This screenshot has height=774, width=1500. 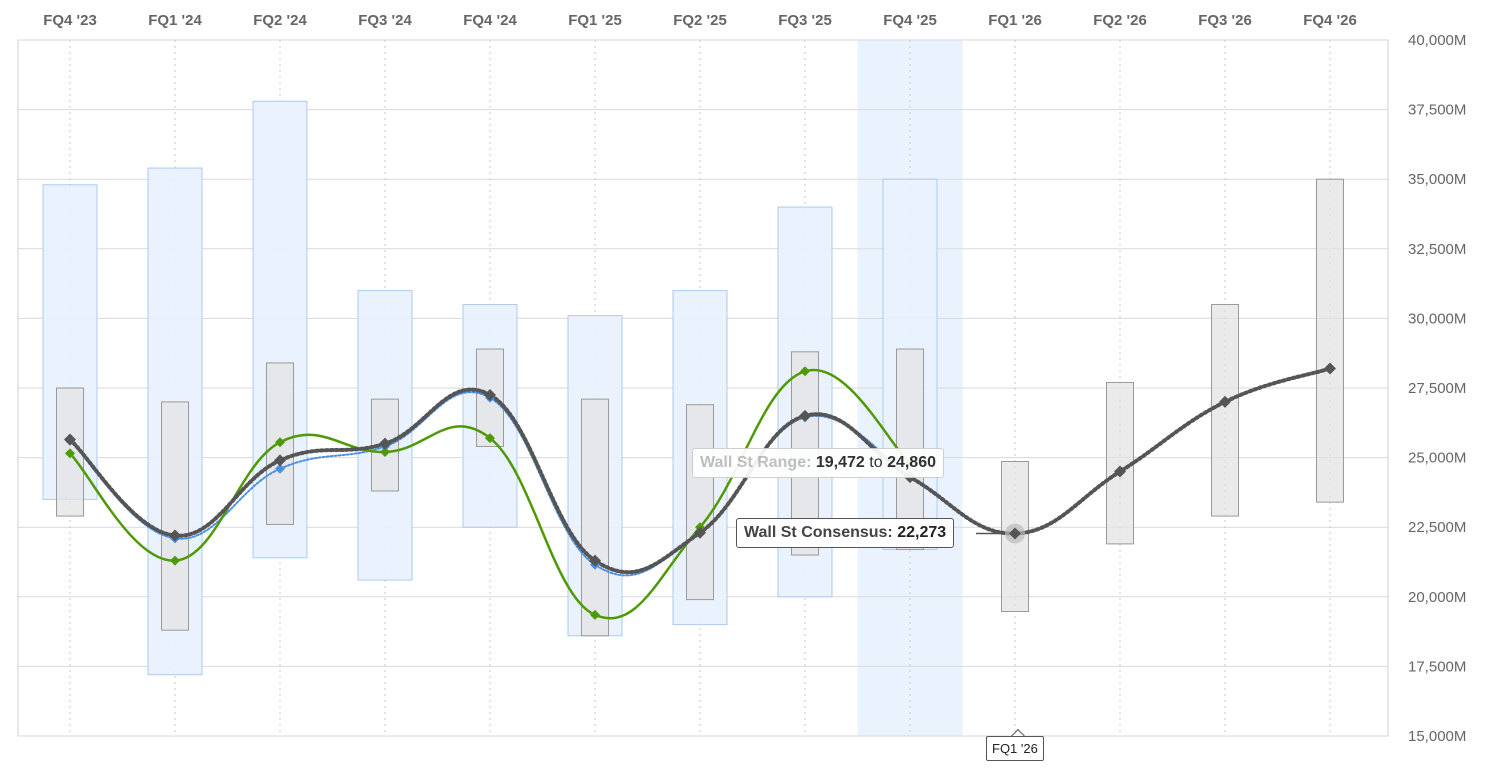 What do you see at coordinates (1437, 597) in the screenshot?
I see `y-tick-label: 20,000M` at bounding box center [1437, 597].